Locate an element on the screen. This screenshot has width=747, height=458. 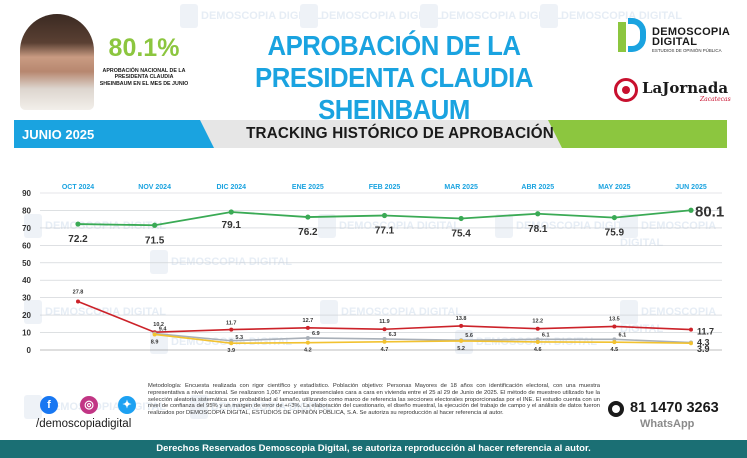
instagram-icon: ◎ is located at coordinates (89, 405).